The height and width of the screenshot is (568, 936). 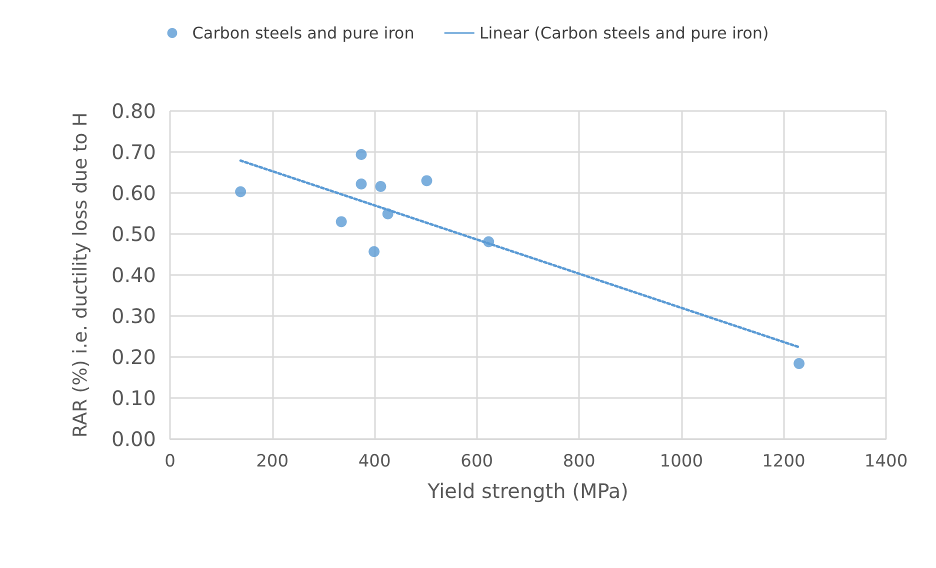 I want to click on y-tick-label: 0.80, so click(x=133, y=111).